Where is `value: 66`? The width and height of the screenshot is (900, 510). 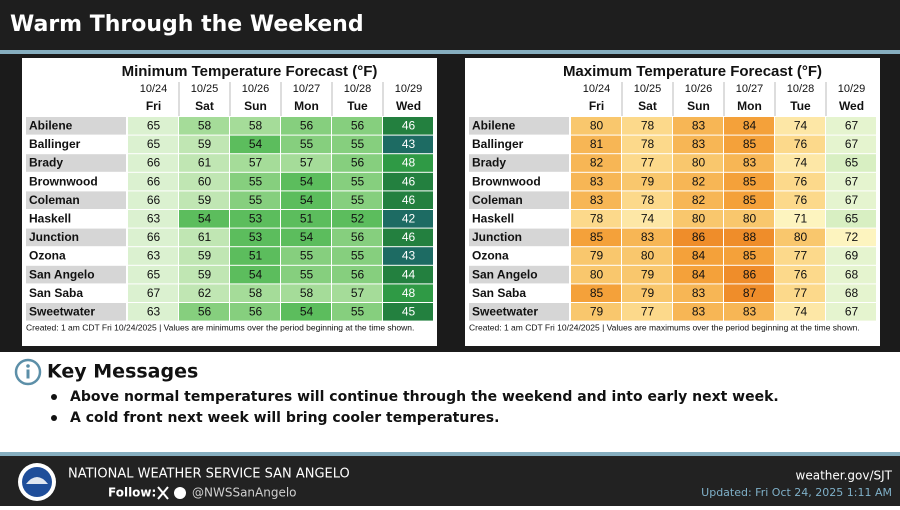 value: 66 is located at coordinates (154, 200).